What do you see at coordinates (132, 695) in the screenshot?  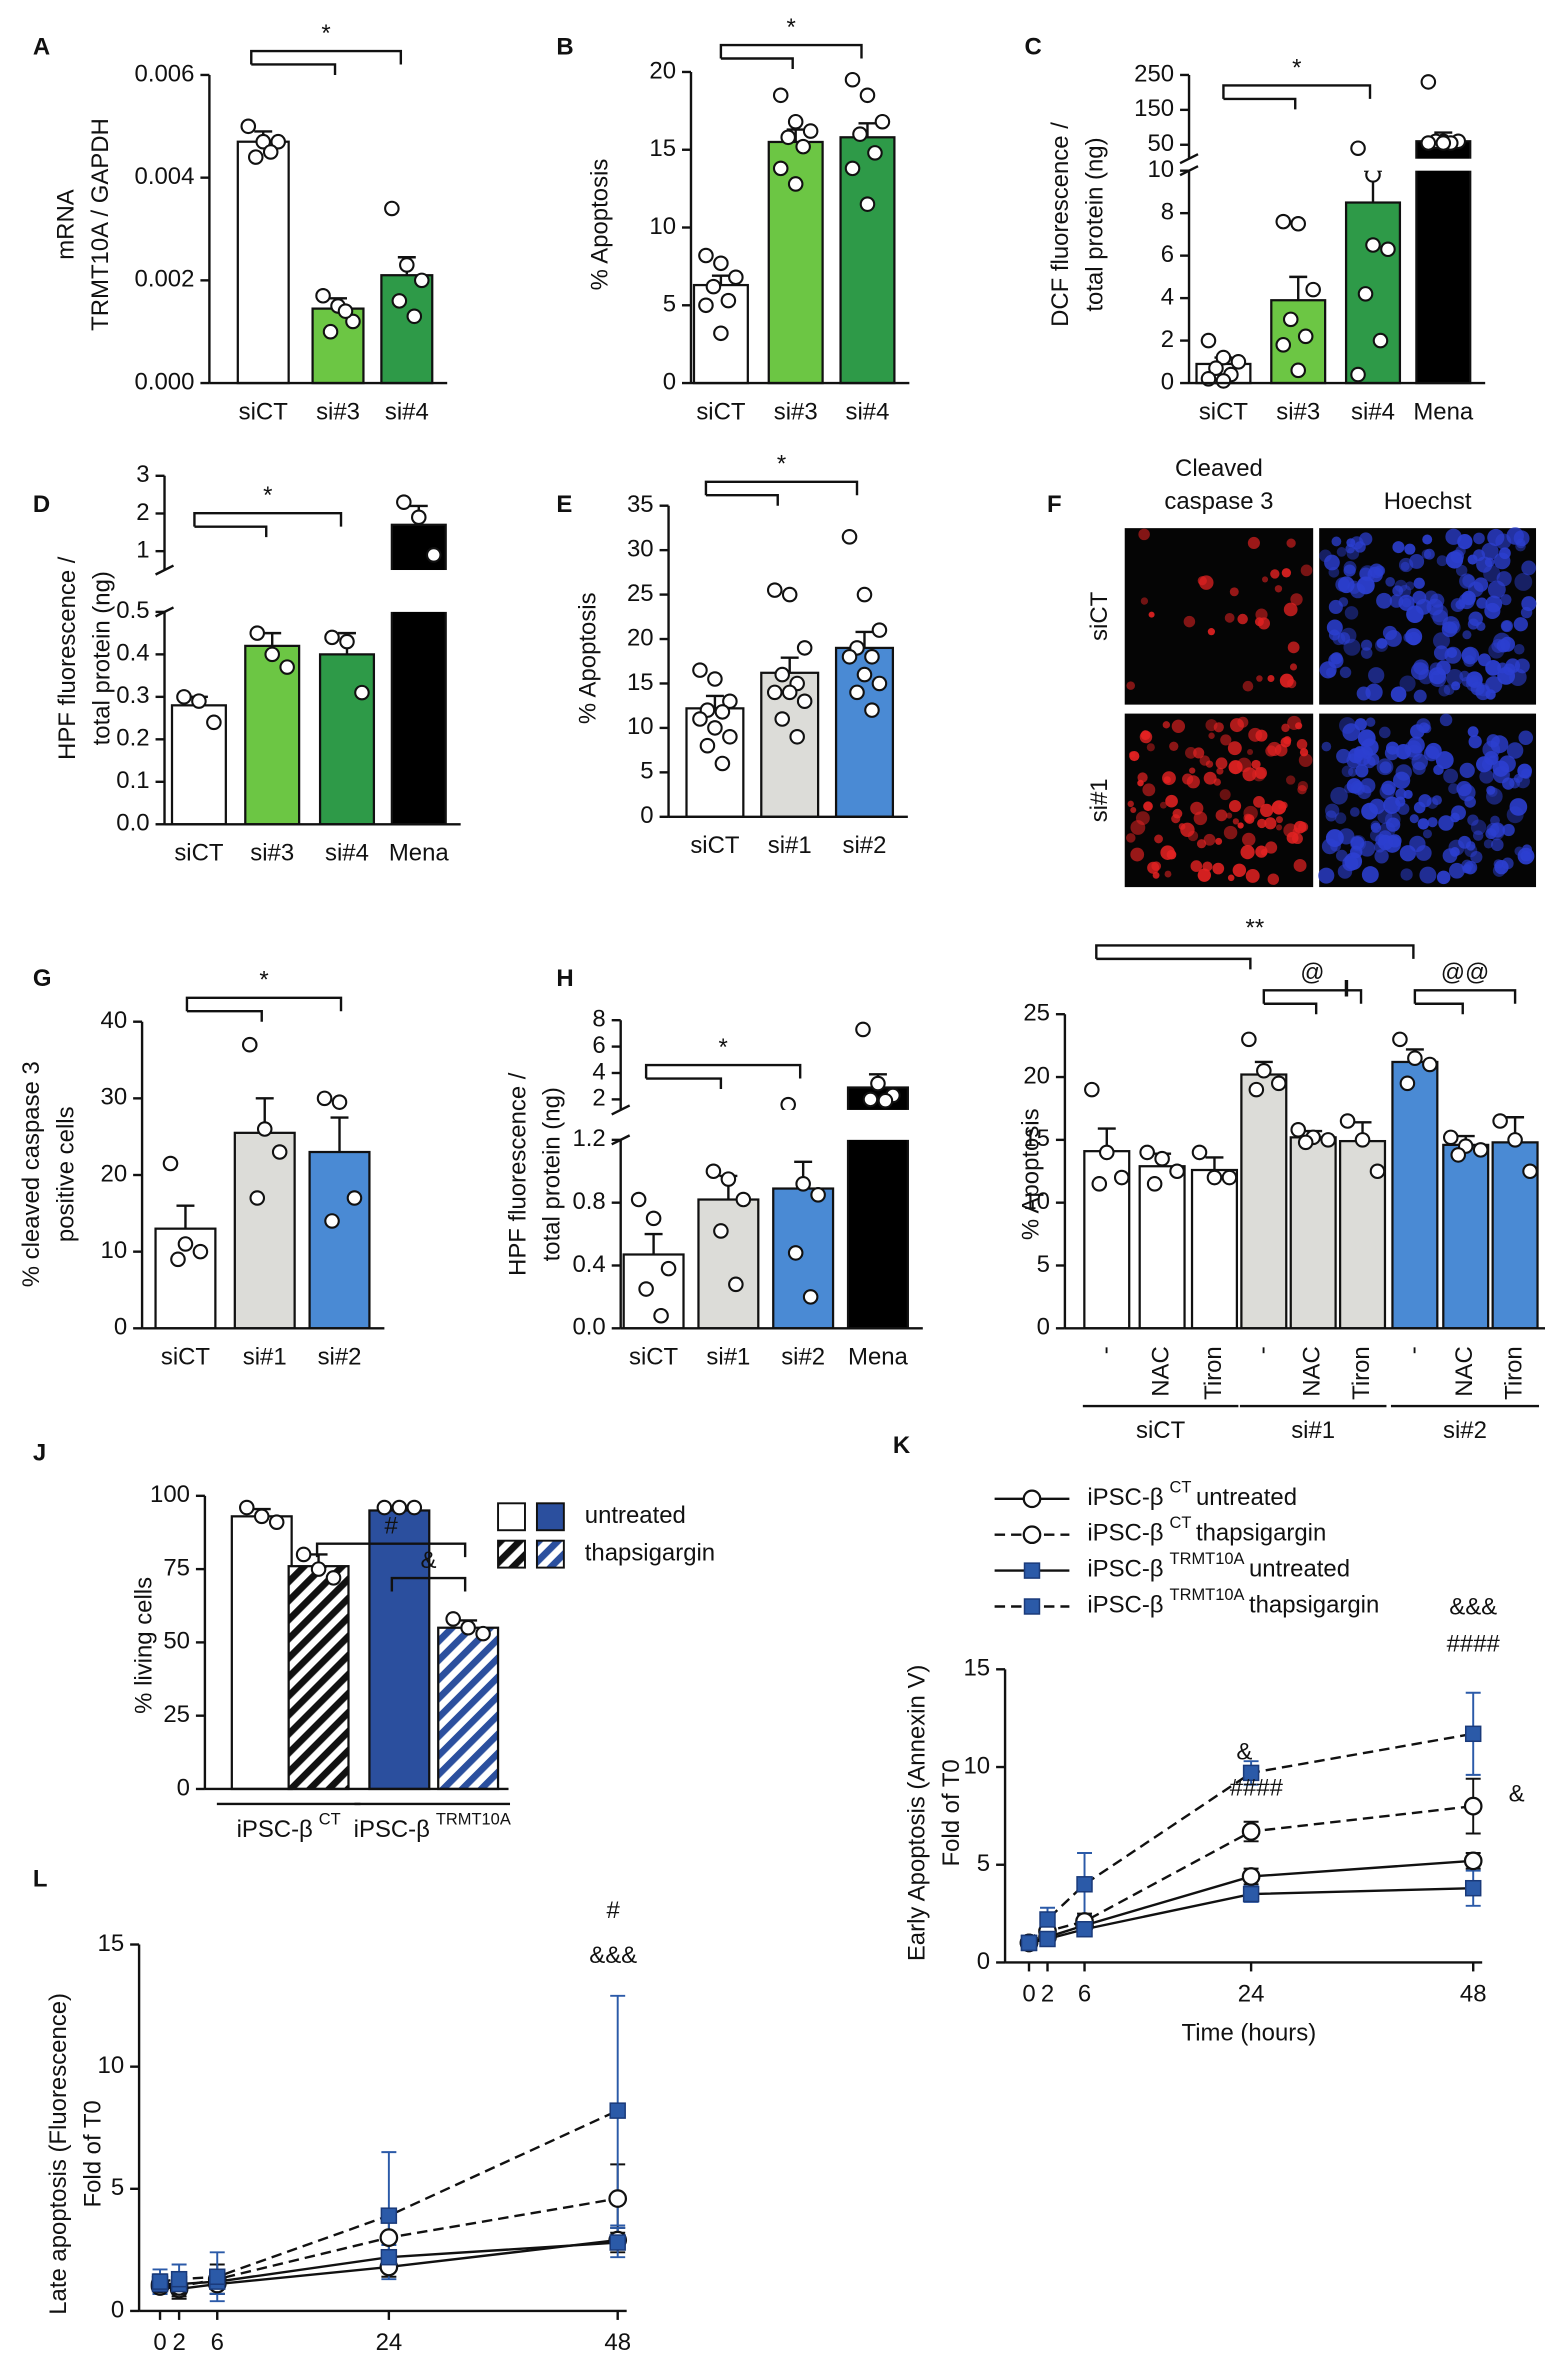 I see `y-tick-label: 0.3` at bounding box center [132, 695].